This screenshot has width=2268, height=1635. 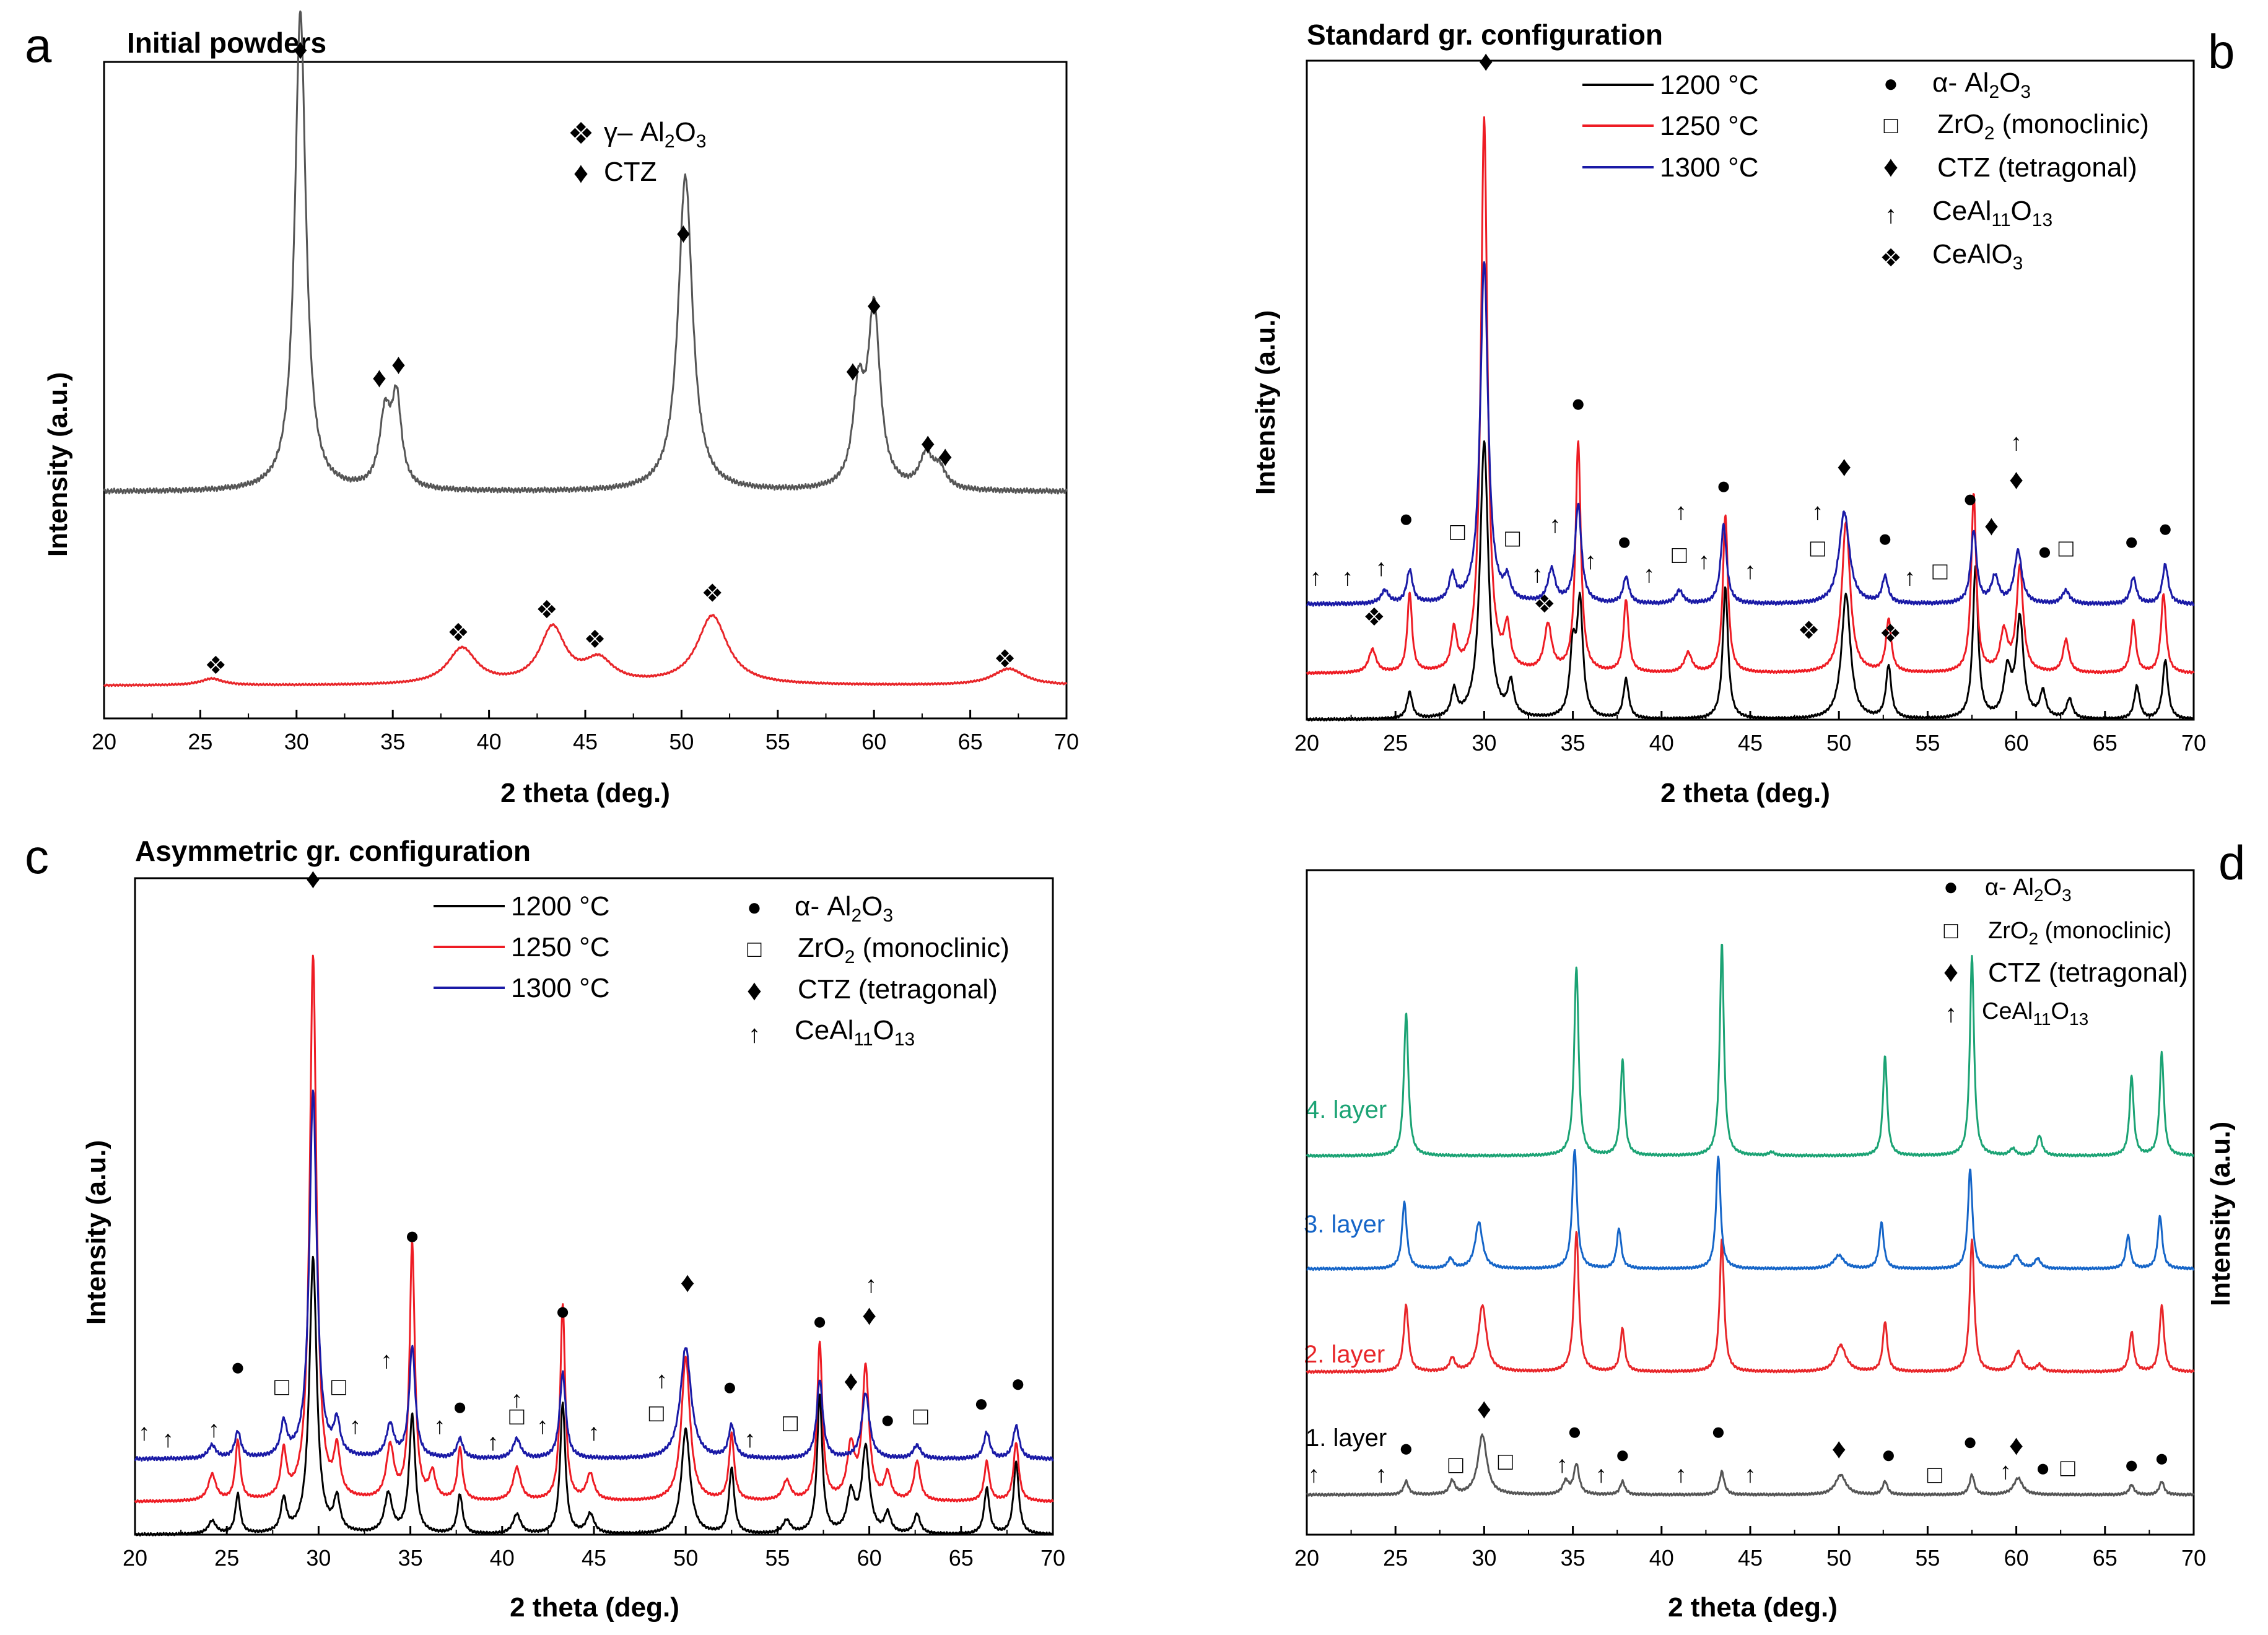 What do you see at coordinates (655, 134) in the screenshot?
I see `legend-gamma-alumina-label: γ– Al2O3` at bounding box center [655, 134].